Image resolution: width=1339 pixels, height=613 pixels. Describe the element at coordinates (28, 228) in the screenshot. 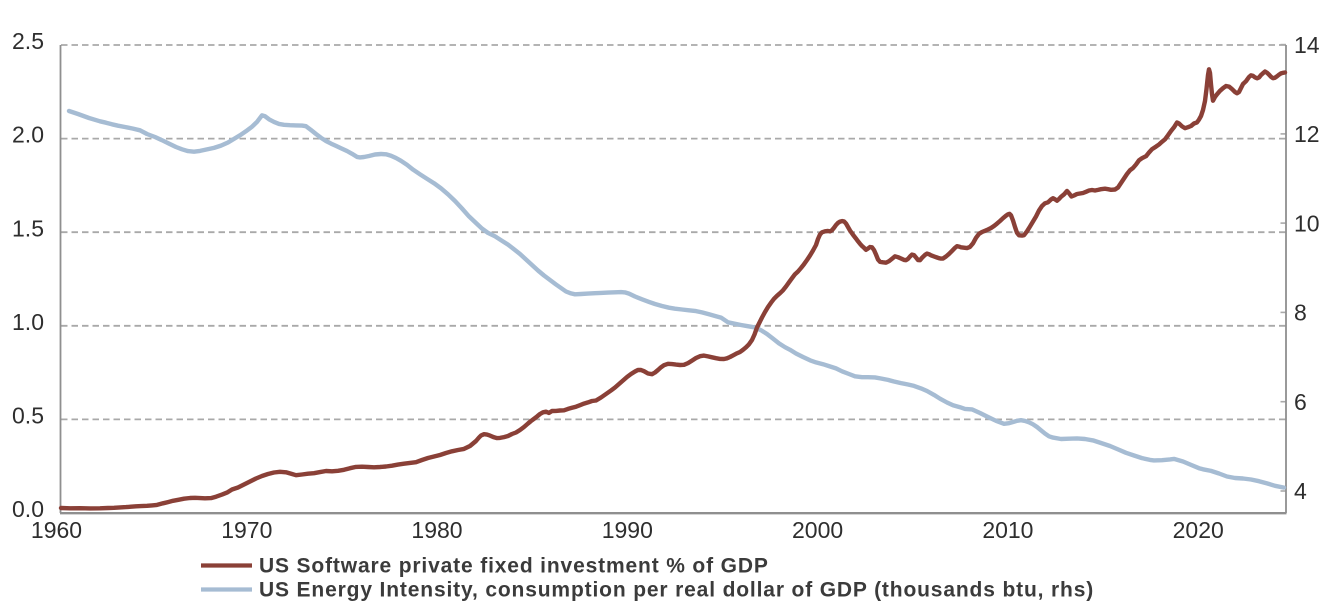

I see `svg-text: 1.5` at that location.